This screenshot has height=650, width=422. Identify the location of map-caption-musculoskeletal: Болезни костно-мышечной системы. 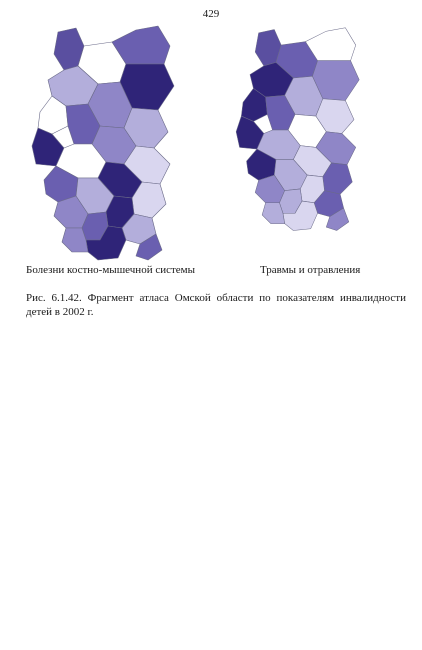
(111, 270).